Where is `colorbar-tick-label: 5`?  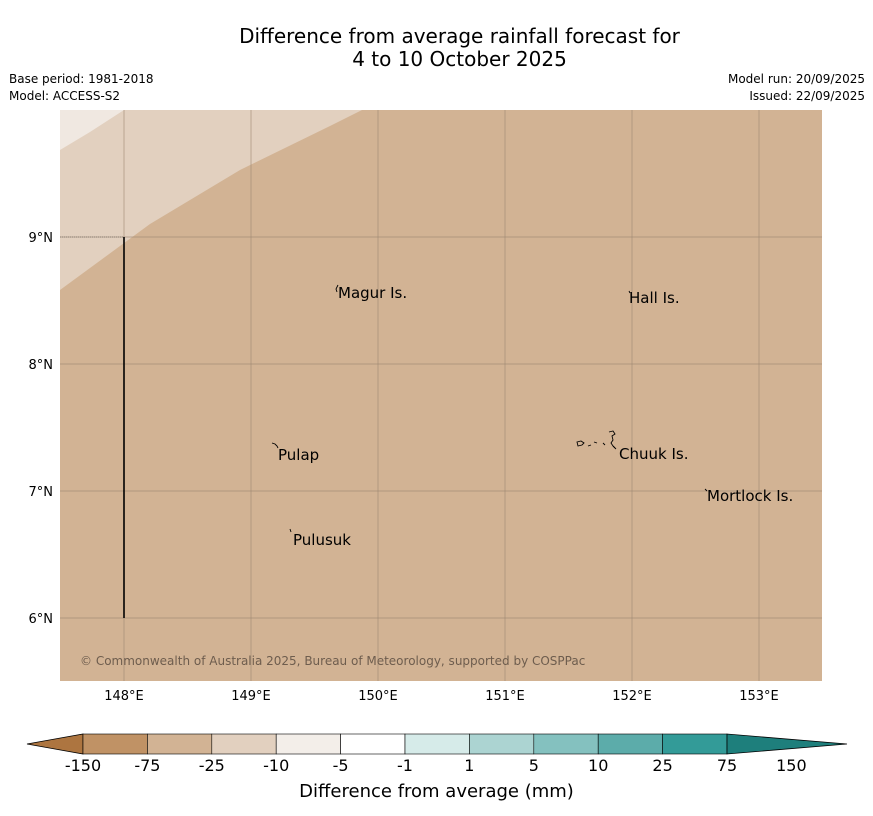
colorbar-tick-label: 5 is located at coordinates (533, 765).